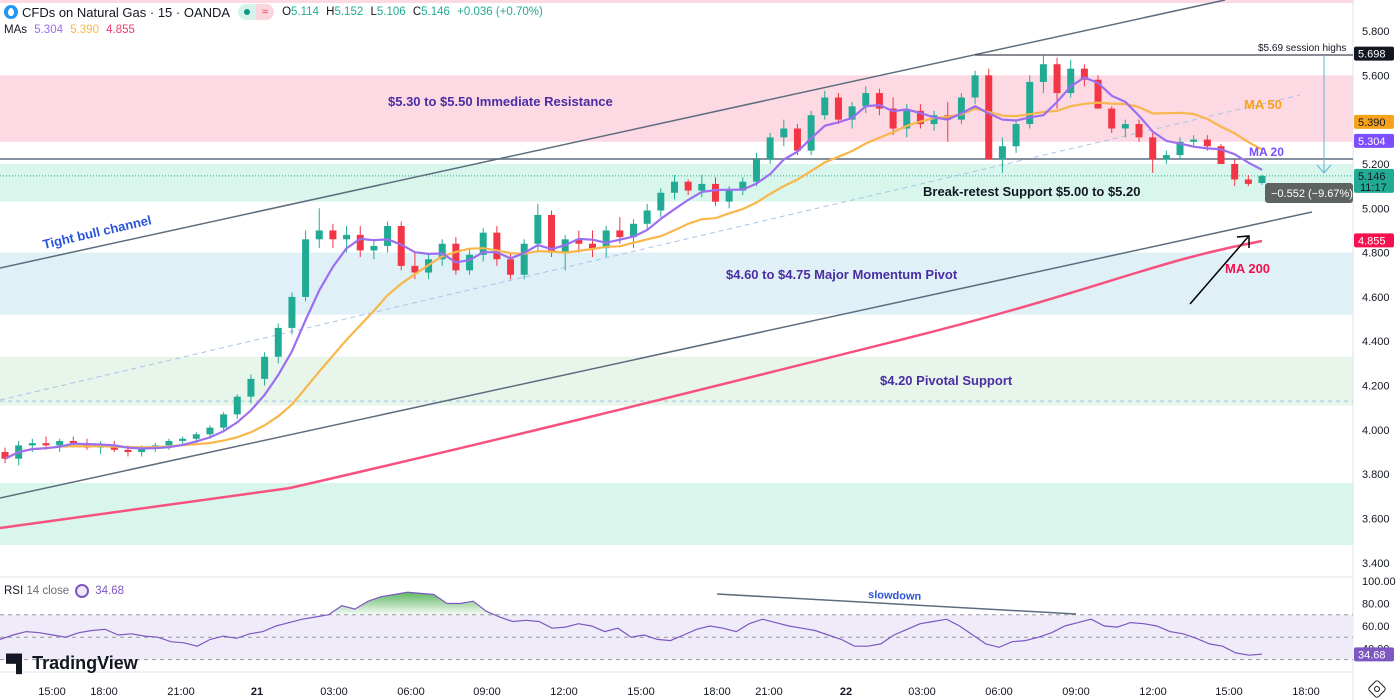 The image size is (1400, 700). Describe the element at coordinates (265, 12) in the screenshot. I see `approx-icon: ≈` at that location.